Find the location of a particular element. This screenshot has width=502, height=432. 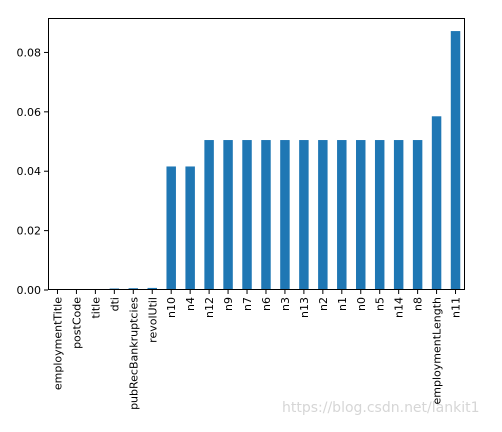

y-tick-label: 0.04 is located at coordinates (29, 171).